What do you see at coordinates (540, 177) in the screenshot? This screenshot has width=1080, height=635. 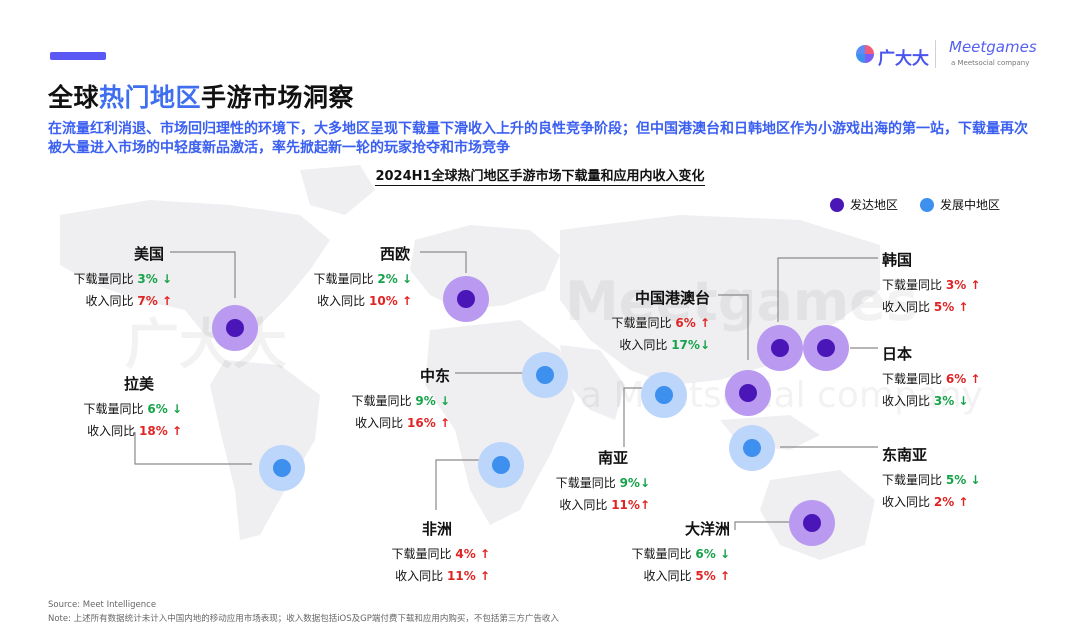 I see `chart-title: 2024H1全球热门地区手游市场下载量和应用内收入变化` at bounding box center [540, 177].